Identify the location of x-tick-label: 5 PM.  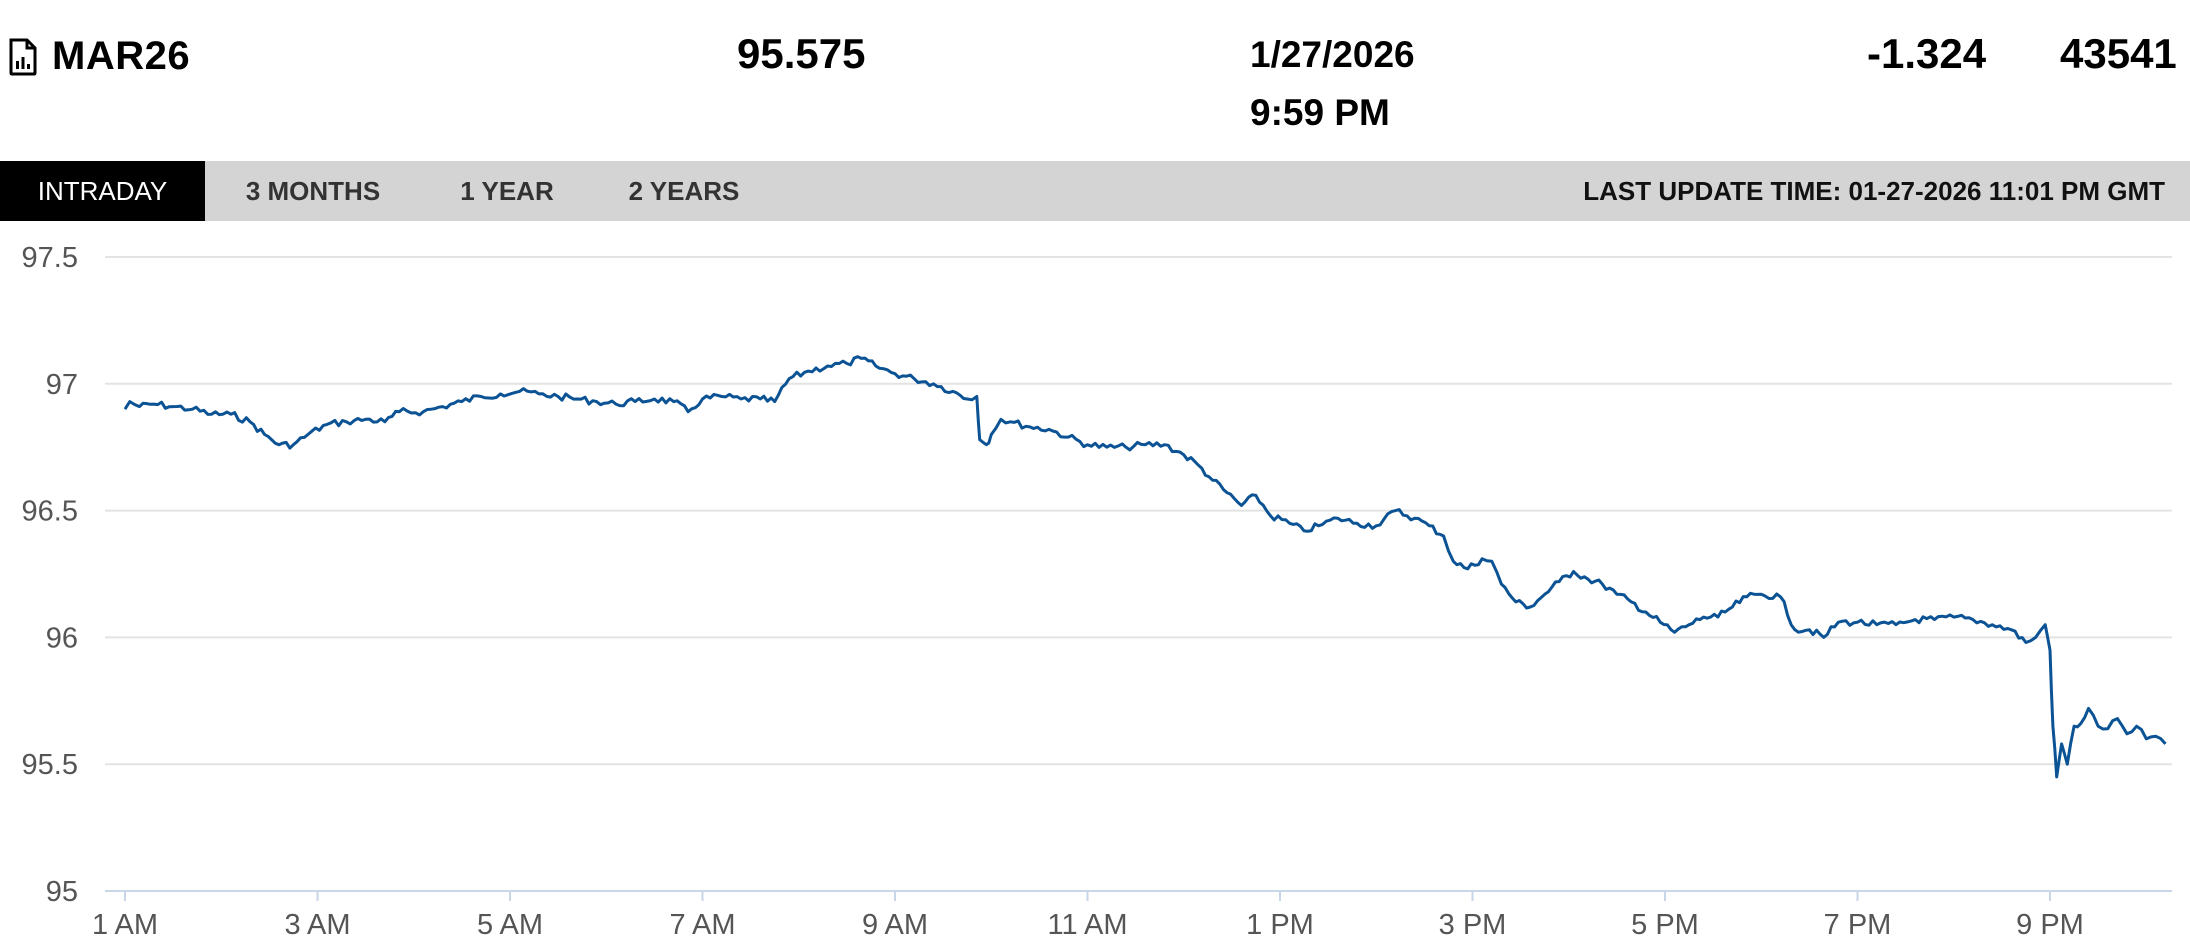
(1665, 925).